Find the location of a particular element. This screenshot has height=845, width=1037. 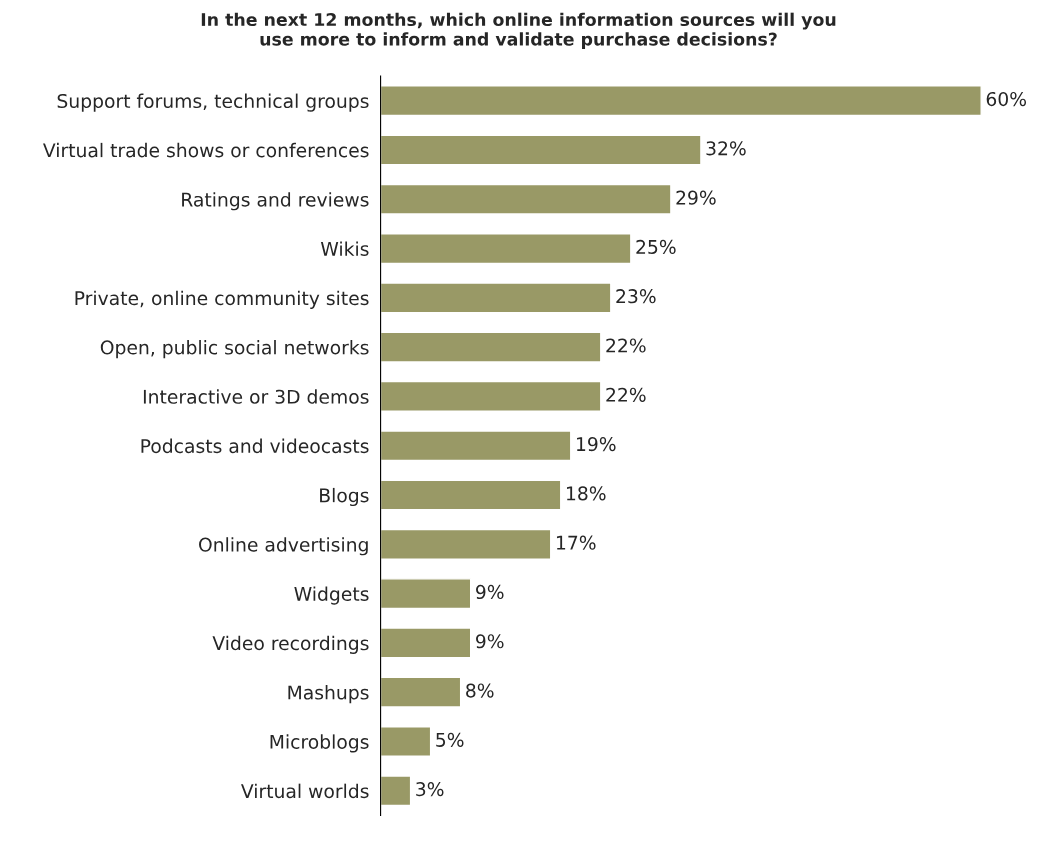

chart-title: In the next 12 months, which online information sources will you use more to inform and validate purchase decisions? is located at coordinates (518, 31).